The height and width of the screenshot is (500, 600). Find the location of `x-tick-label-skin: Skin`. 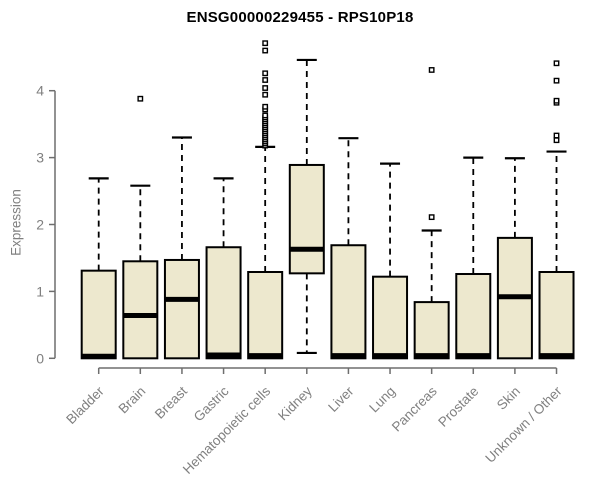

x-tick-label-skin: Skin is located at coordinates (508, 398).